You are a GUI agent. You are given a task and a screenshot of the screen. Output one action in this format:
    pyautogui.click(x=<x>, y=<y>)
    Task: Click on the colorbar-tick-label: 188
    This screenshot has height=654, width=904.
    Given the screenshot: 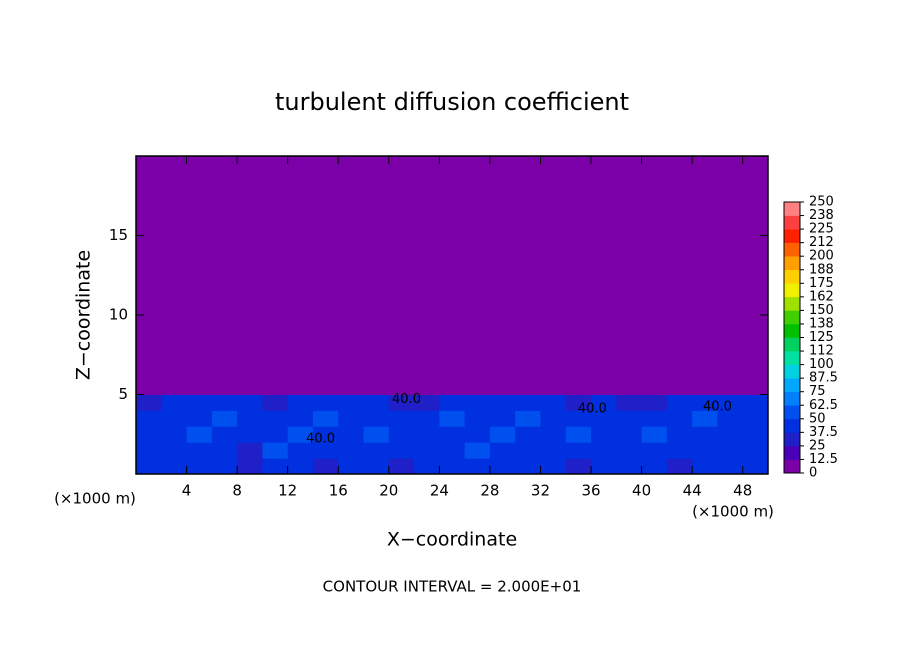 What is the action you would take?
    pyautogui.click(x=821, y=269)
    